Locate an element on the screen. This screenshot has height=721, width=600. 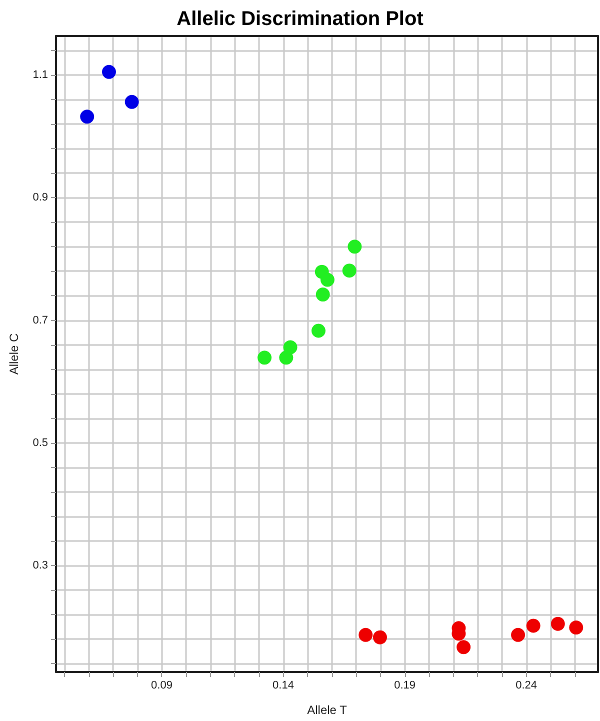
y-tick-label: 0.9 is located at coordinates (40, 198).